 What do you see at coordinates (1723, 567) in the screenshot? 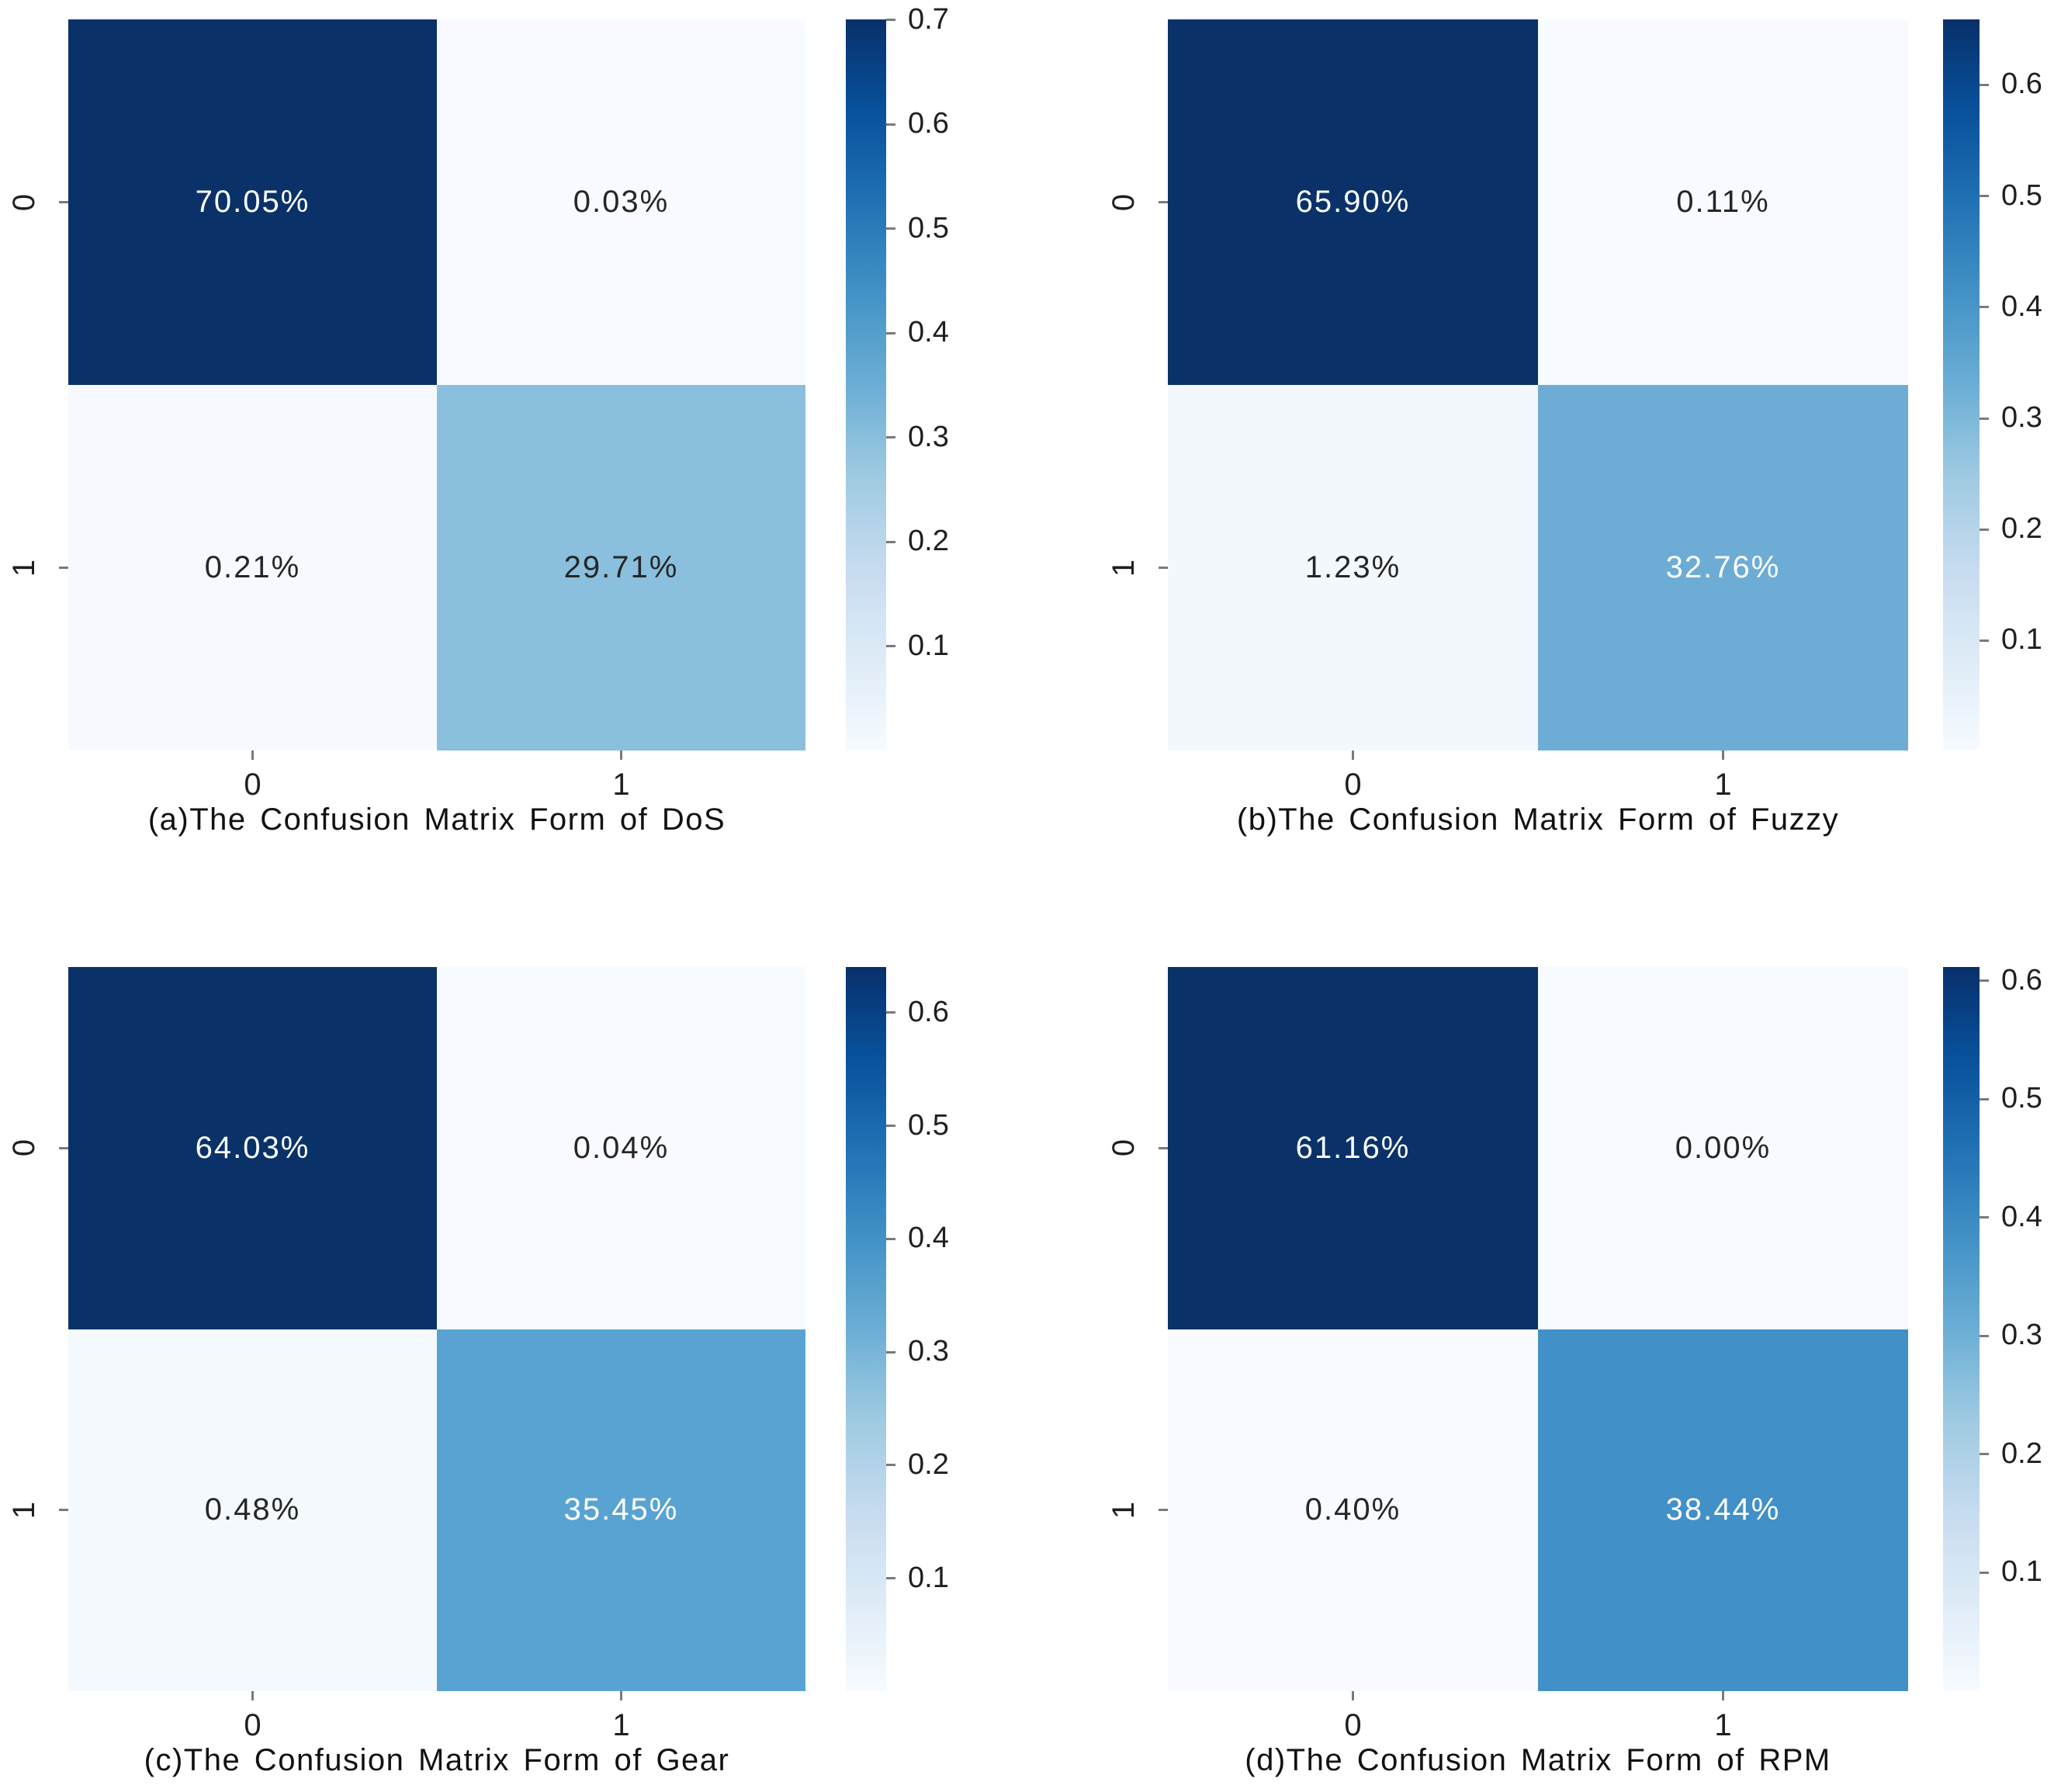
I see `heatmap-cell-b-r1c1: 32.76%` at bounding box center [1723, 567].